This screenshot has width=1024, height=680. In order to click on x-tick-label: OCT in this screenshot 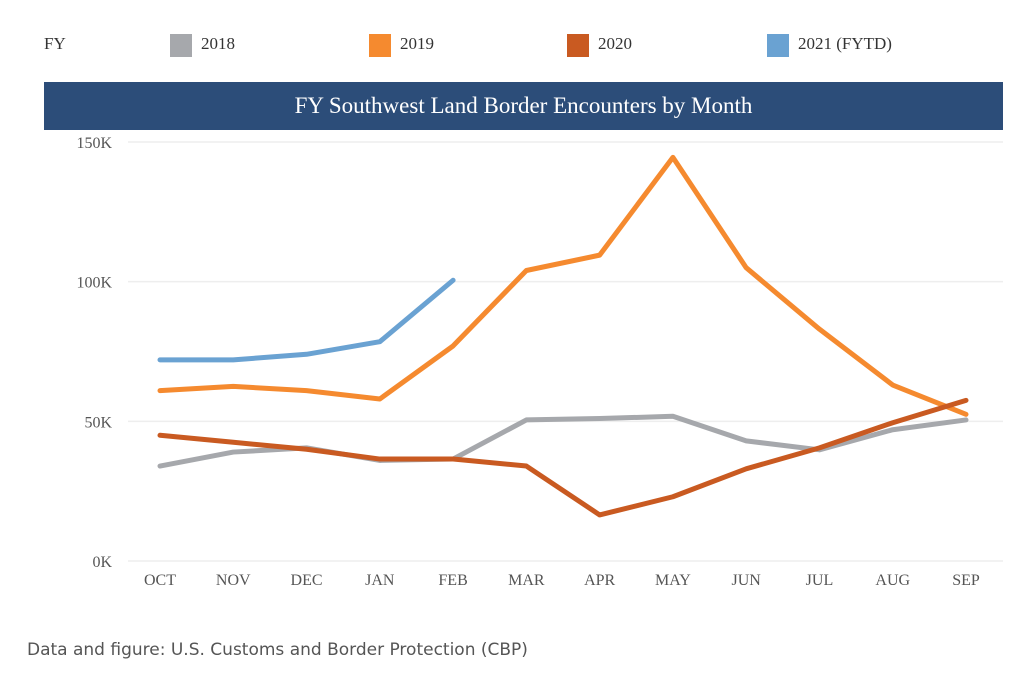, I will do `click(160, 580)`.